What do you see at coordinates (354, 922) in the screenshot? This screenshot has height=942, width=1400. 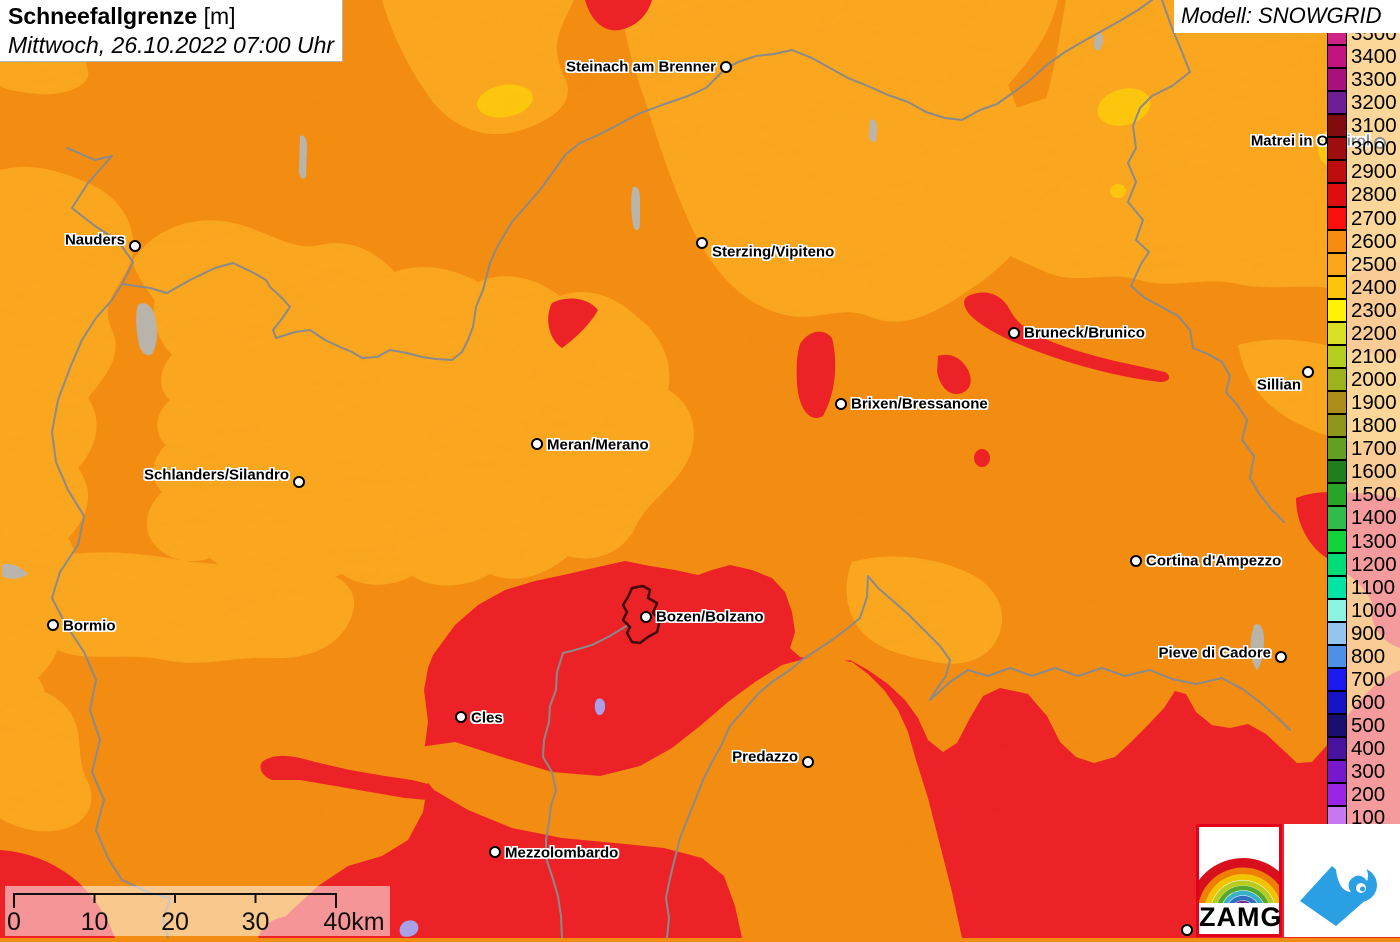 I see `scalebar-tick-label: 40km` at bounding box center [354, 922].